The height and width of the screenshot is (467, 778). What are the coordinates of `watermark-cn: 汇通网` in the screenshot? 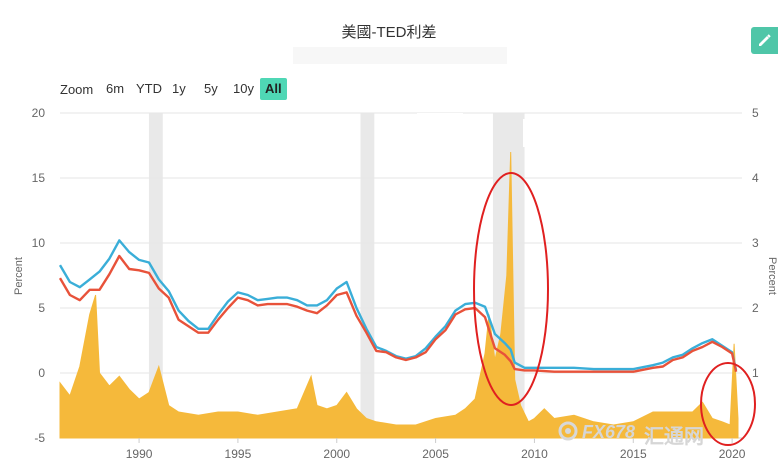 It's located at (674, 437).